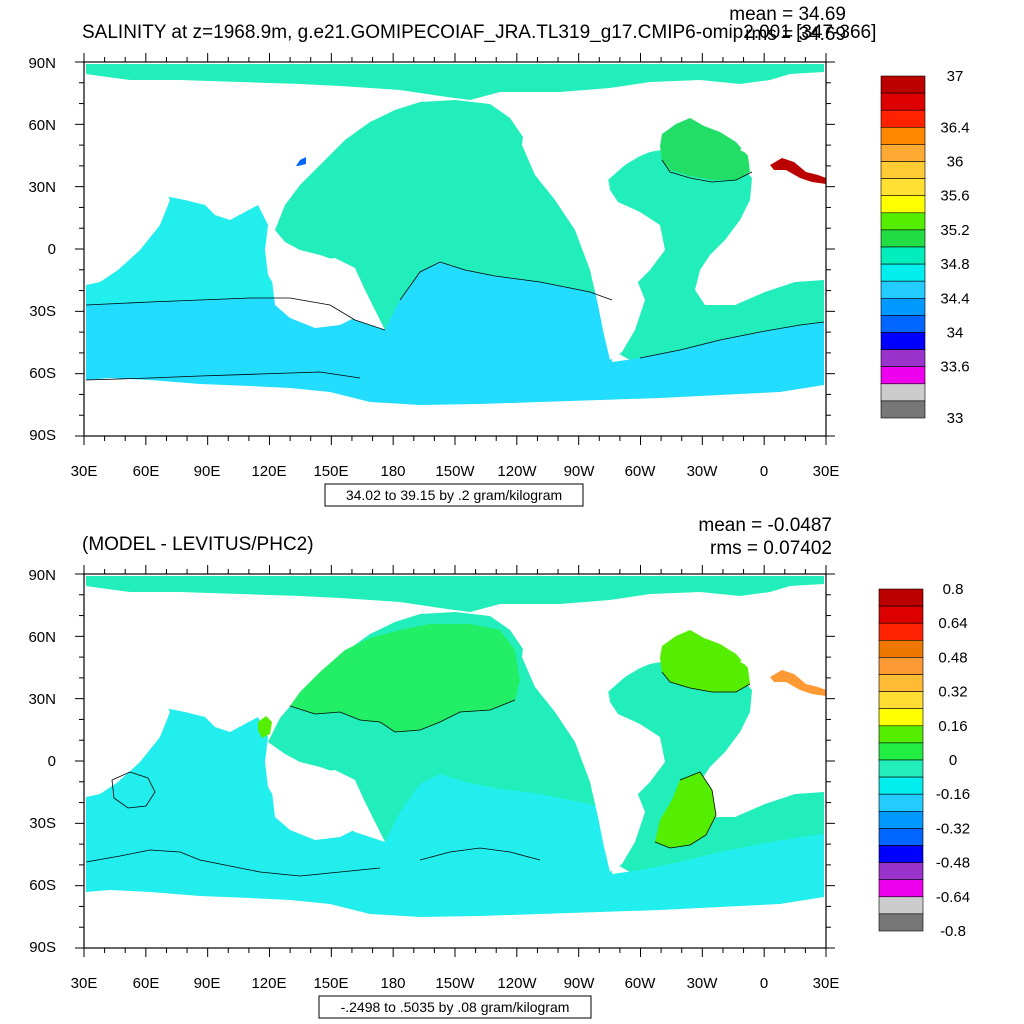 This screenshot has width=1024, height=1024. Describe the element at coordinates (641, 983) in the screenshot. I see `bottom-lon-label: 60W` at that location.